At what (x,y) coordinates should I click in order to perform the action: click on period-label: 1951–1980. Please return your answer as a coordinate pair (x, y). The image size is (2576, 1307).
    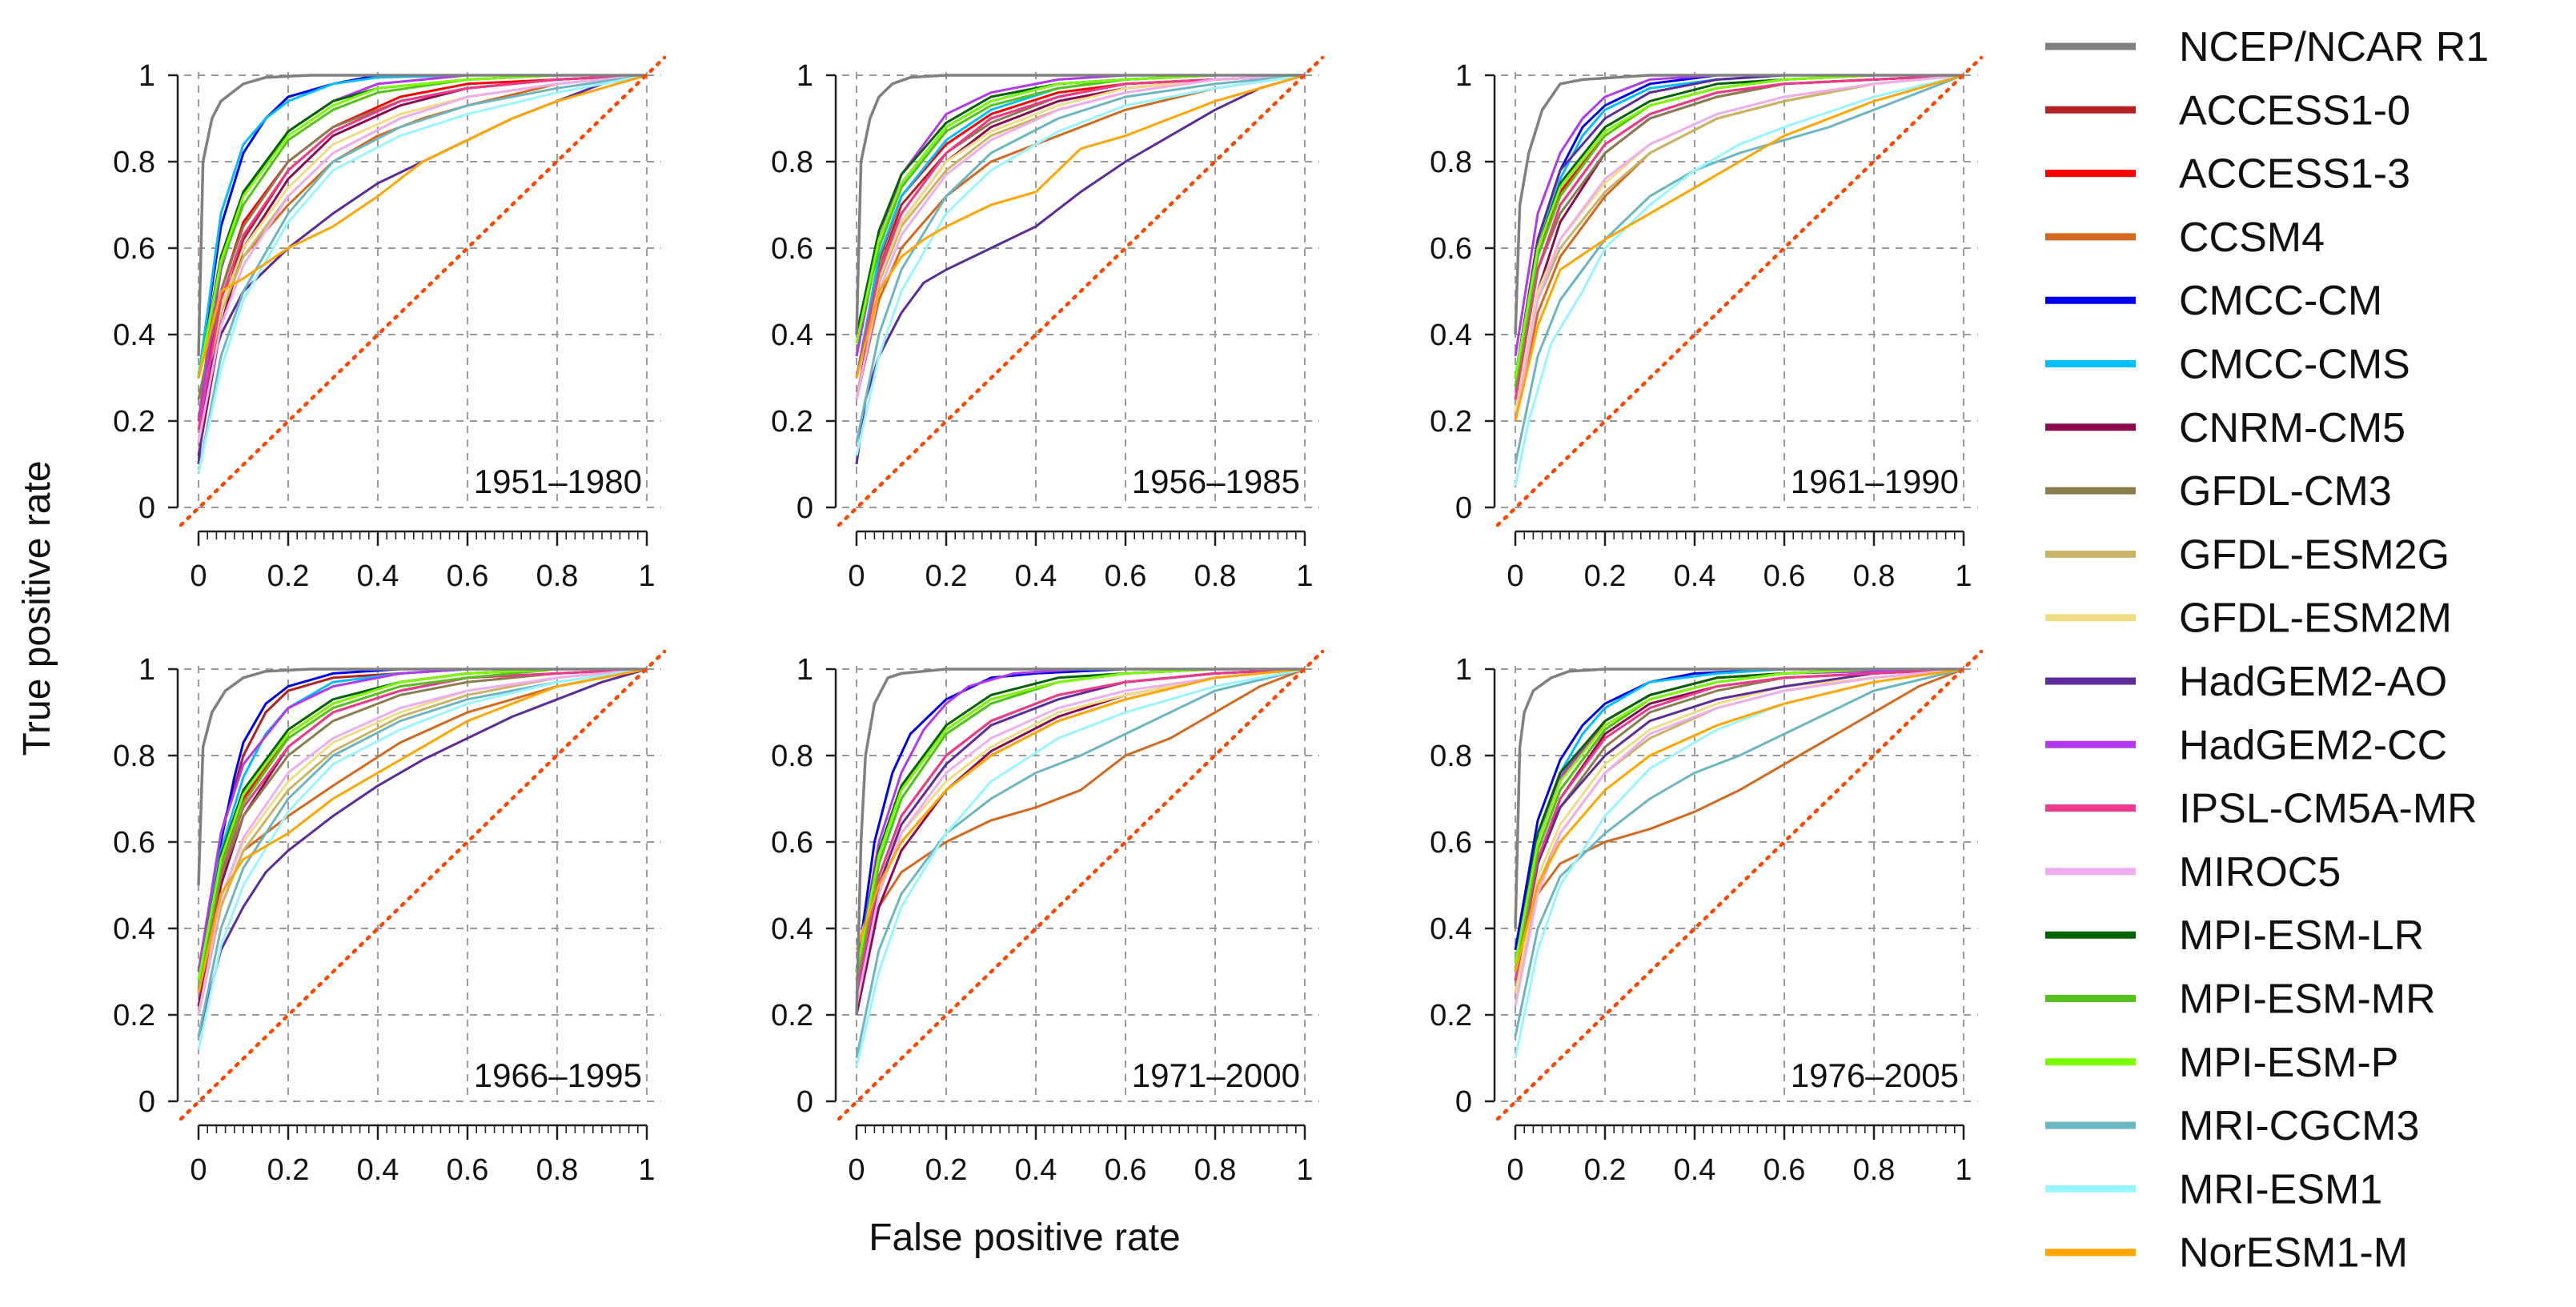
    Looking at the image, I should click on (558, 481).